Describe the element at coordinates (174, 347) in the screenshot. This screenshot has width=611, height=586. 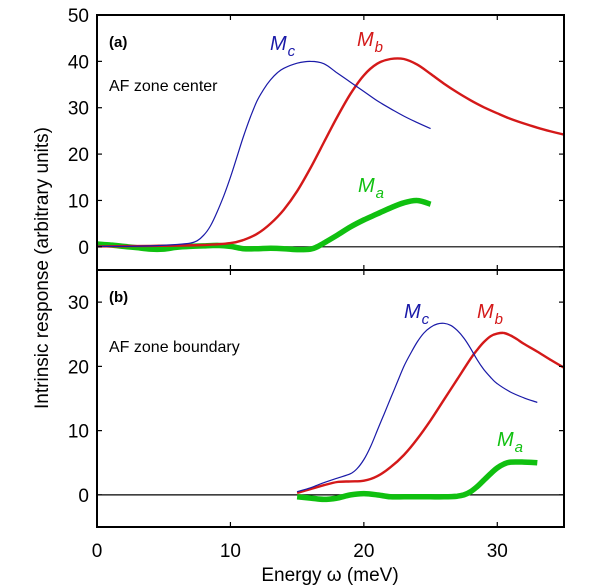
I see `panel-annotation: AF zone boundary` at that location.